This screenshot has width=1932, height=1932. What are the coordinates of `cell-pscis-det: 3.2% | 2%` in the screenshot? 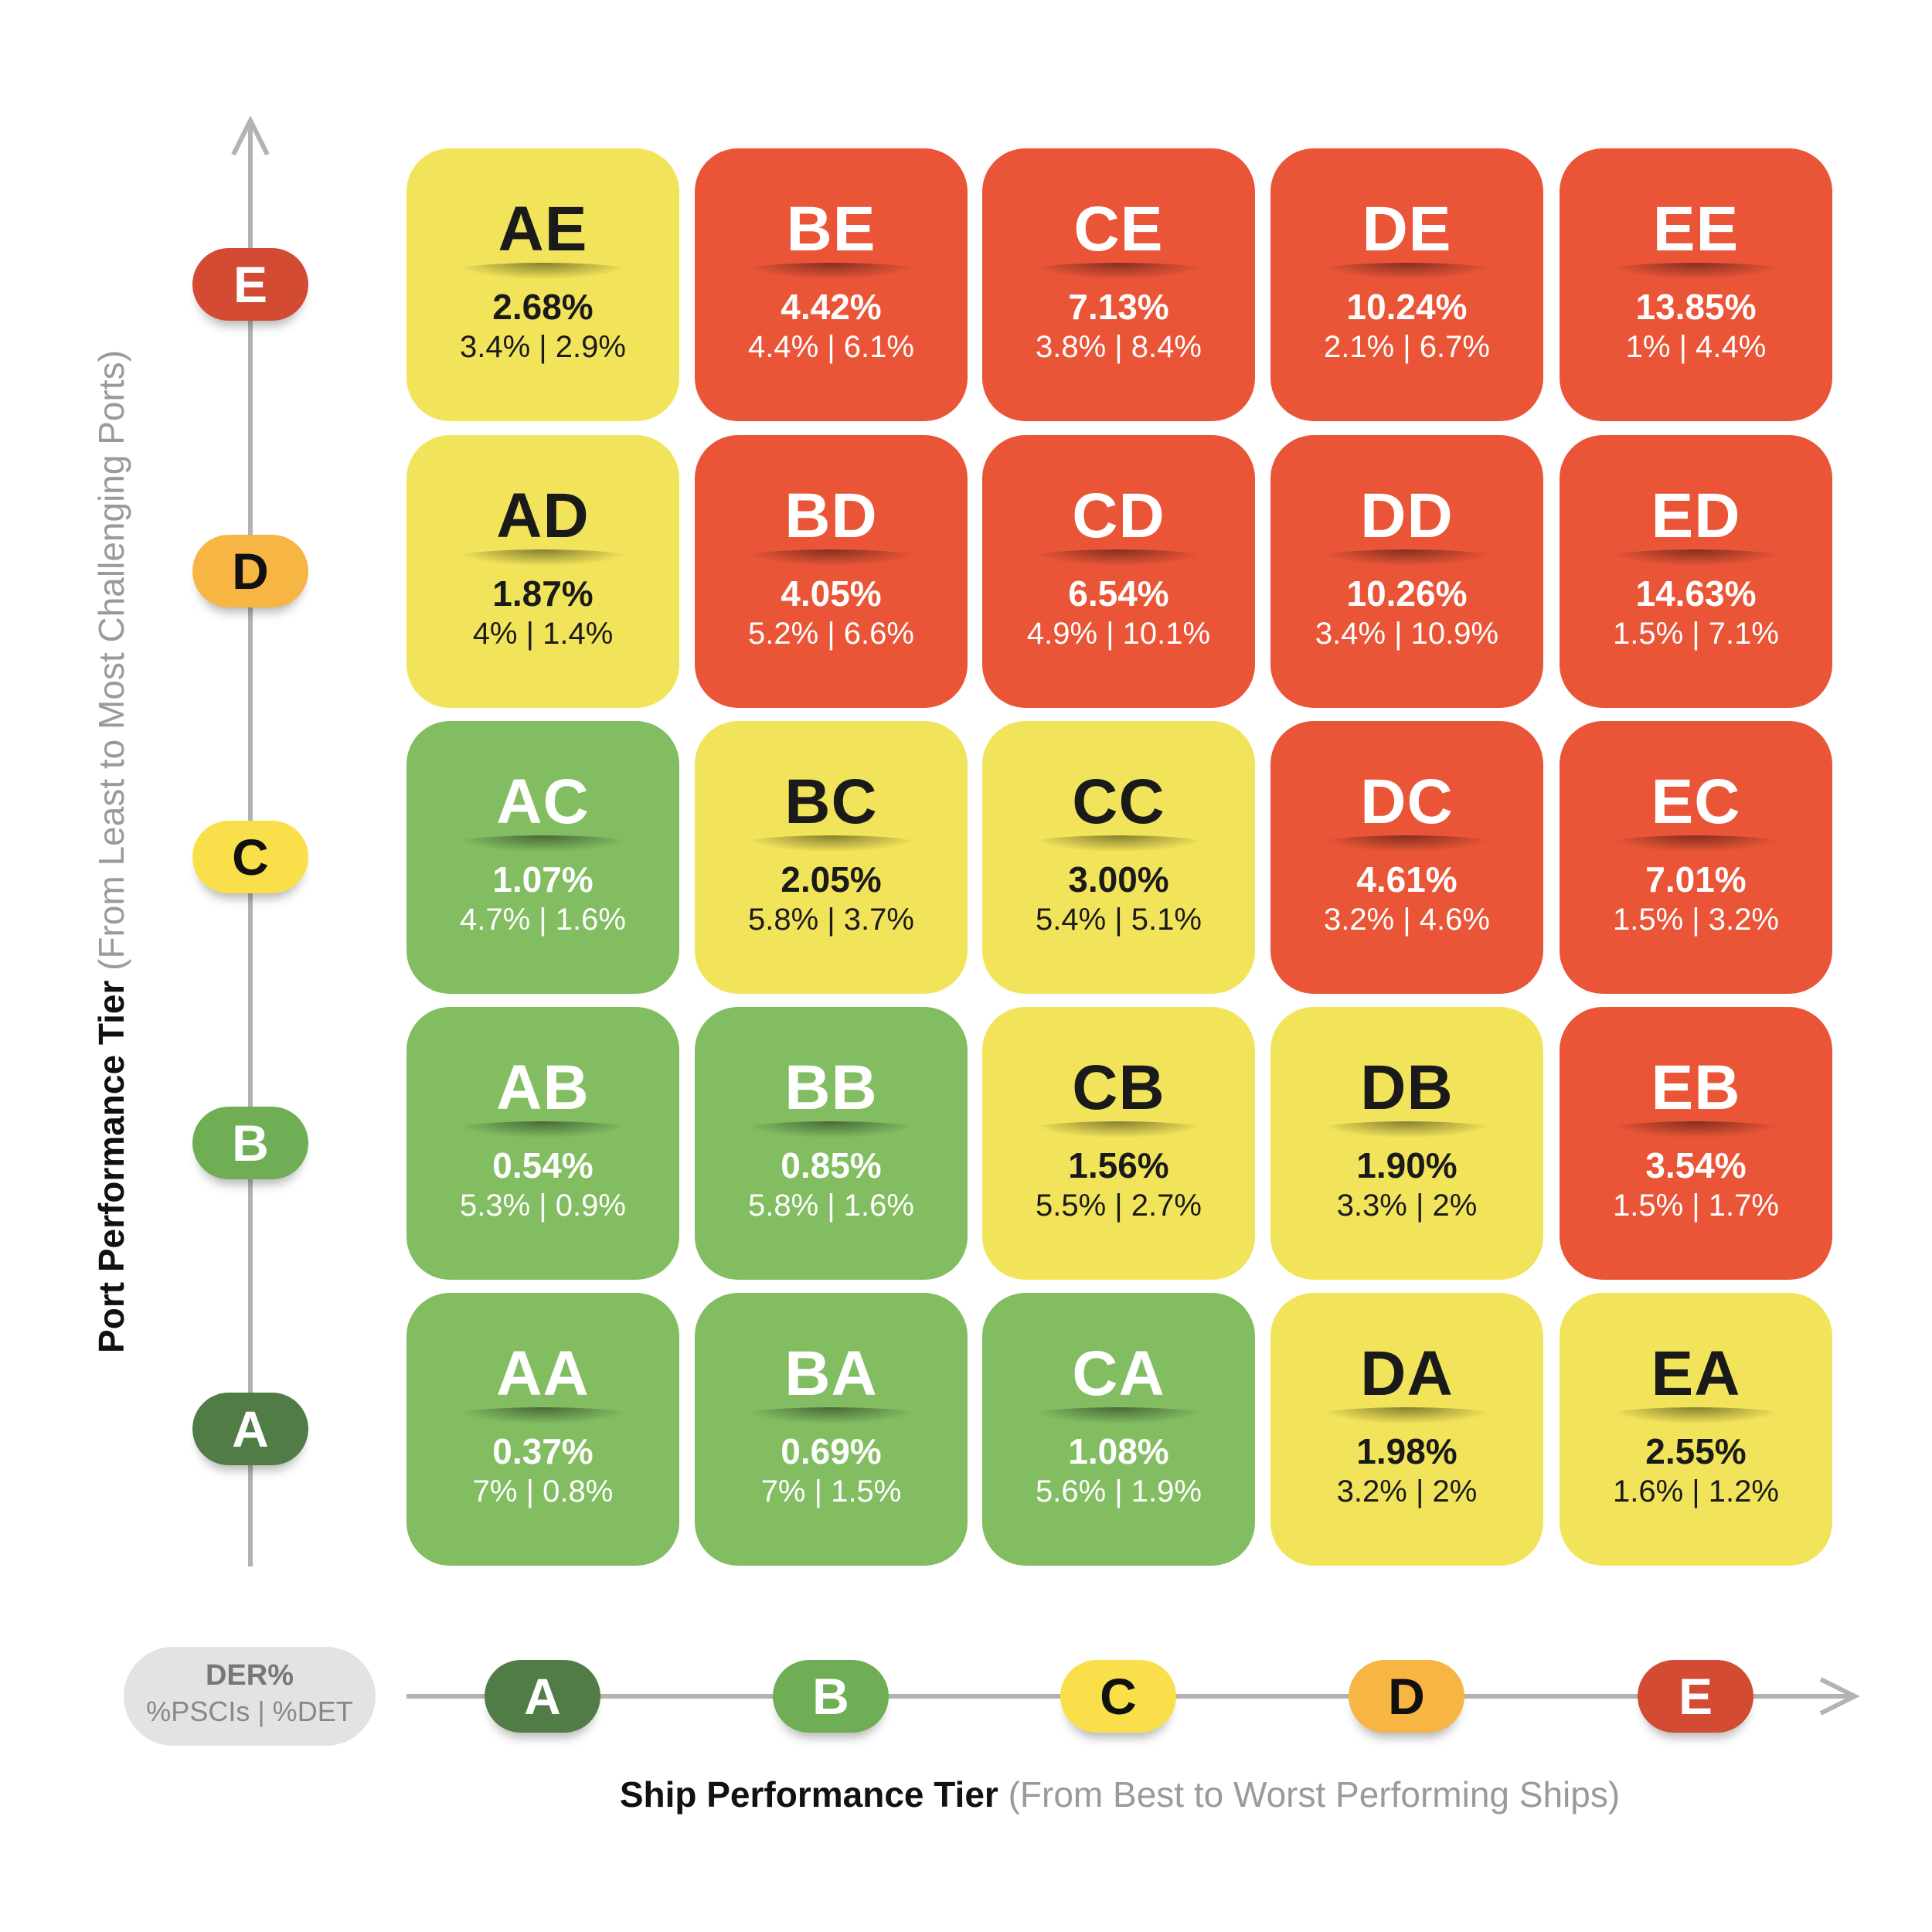 It's located at (1407, 1492).